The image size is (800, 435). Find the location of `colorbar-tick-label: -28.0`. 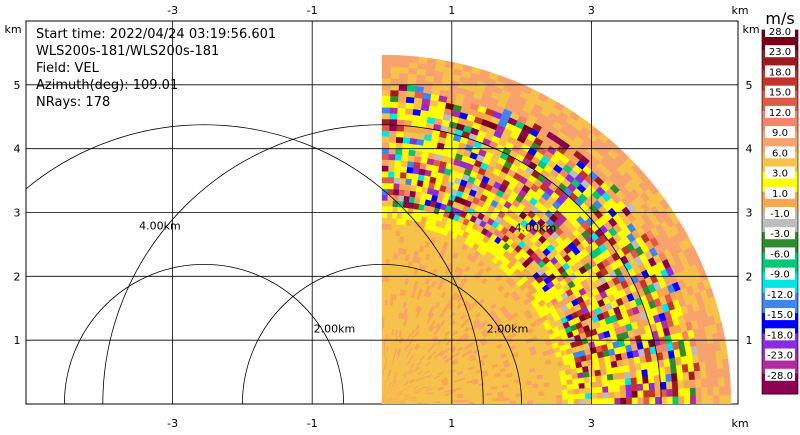

colorbar-tick-label: -28.0 is located at coordinates (780, 376).